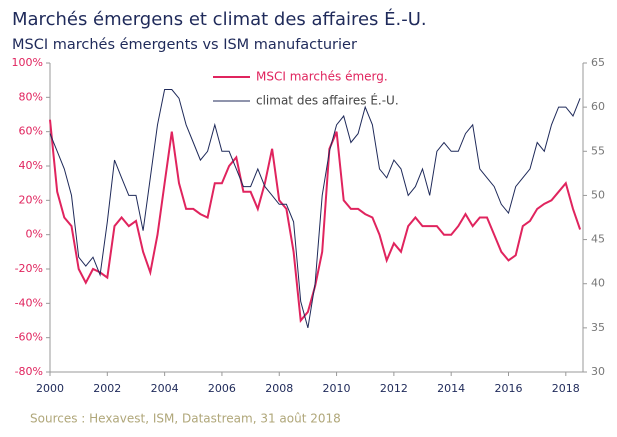  What do you see at coordinates (31, 199) in the screenshot?
I see `y-tick-label: 20%` at bounding box center [31, 199].